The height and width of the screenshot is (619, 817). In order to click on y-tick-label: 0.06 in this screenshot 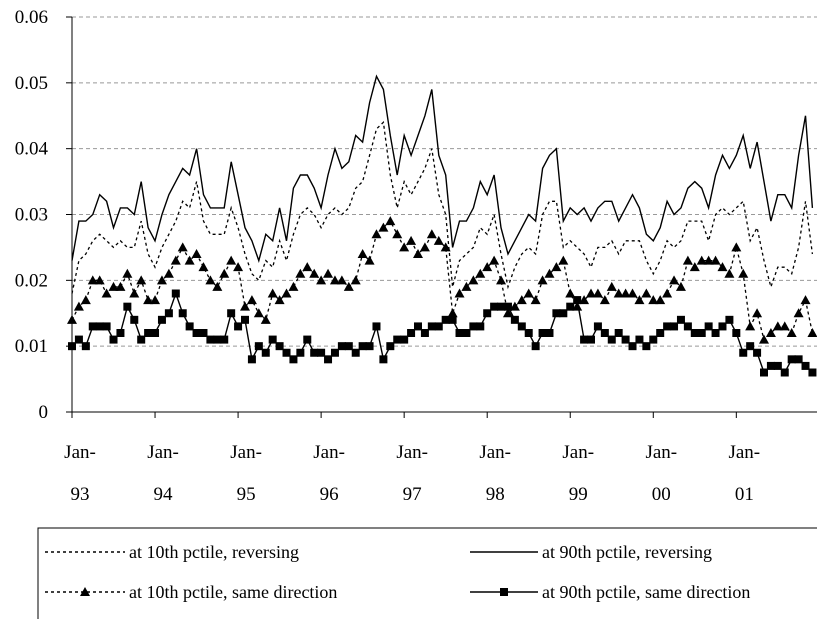, I will do `click(31, 17)`.